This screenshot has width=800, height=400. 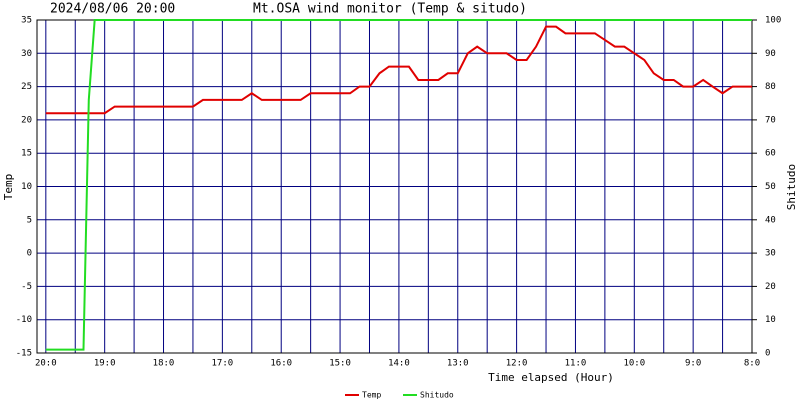 I want to click on x-tick-label: 17:0, so click(x=223, y=364).